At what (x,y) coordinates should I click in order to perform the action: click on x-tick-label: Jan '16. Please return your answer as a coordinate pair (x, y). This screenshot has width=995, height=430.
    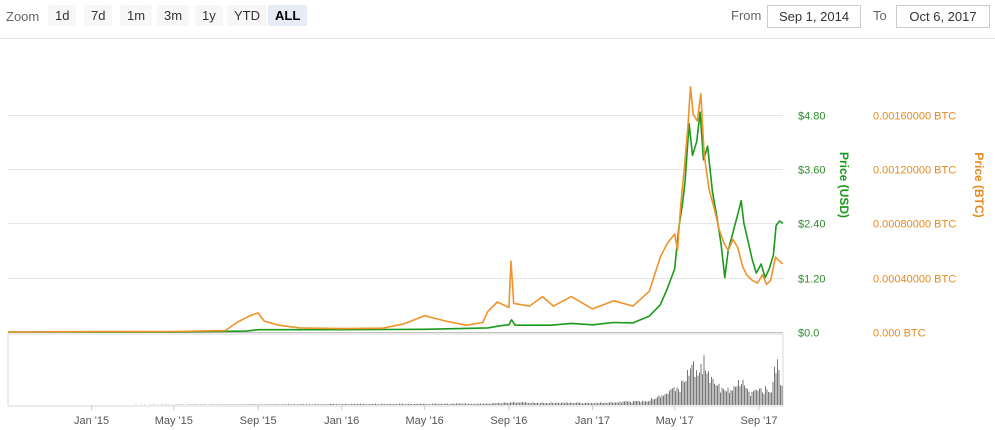
    Looking at the image, I should click on (341, 421).